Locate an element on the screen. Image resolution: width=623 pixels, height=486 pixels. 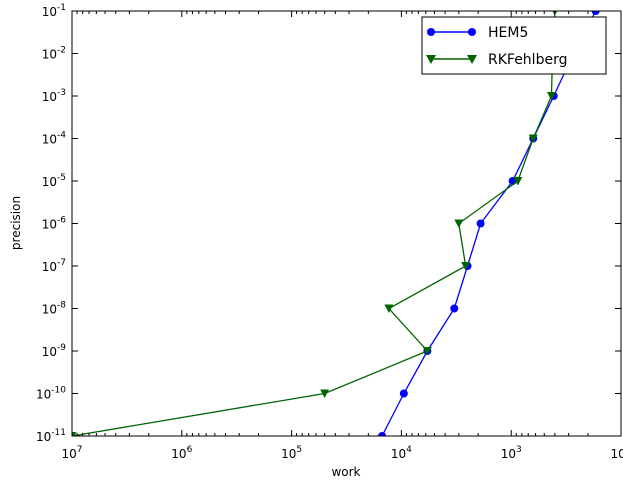
y-tick-label-7: 10⁻⁴ is located at coordinates (54, 139).